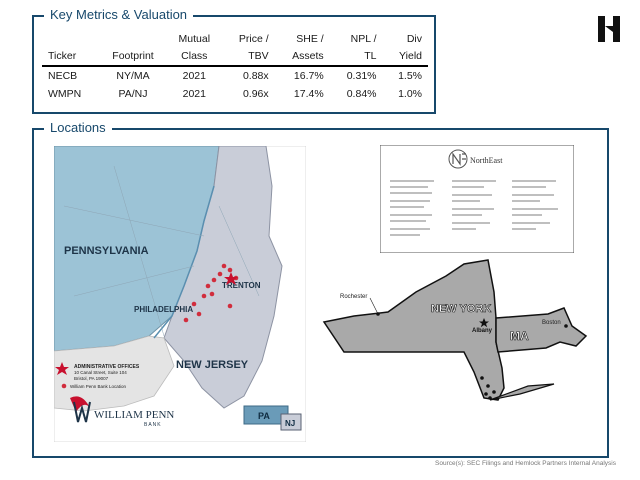 This screenshot has width=640, height=480. I want to click on table-cell: 16.7%, so click(308, 76).